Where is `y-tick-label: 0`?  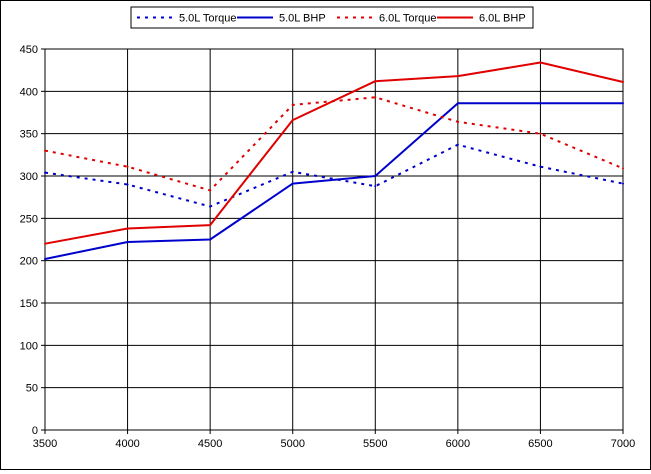 y-tick-label: 0 is located at coordinates (35, 431).